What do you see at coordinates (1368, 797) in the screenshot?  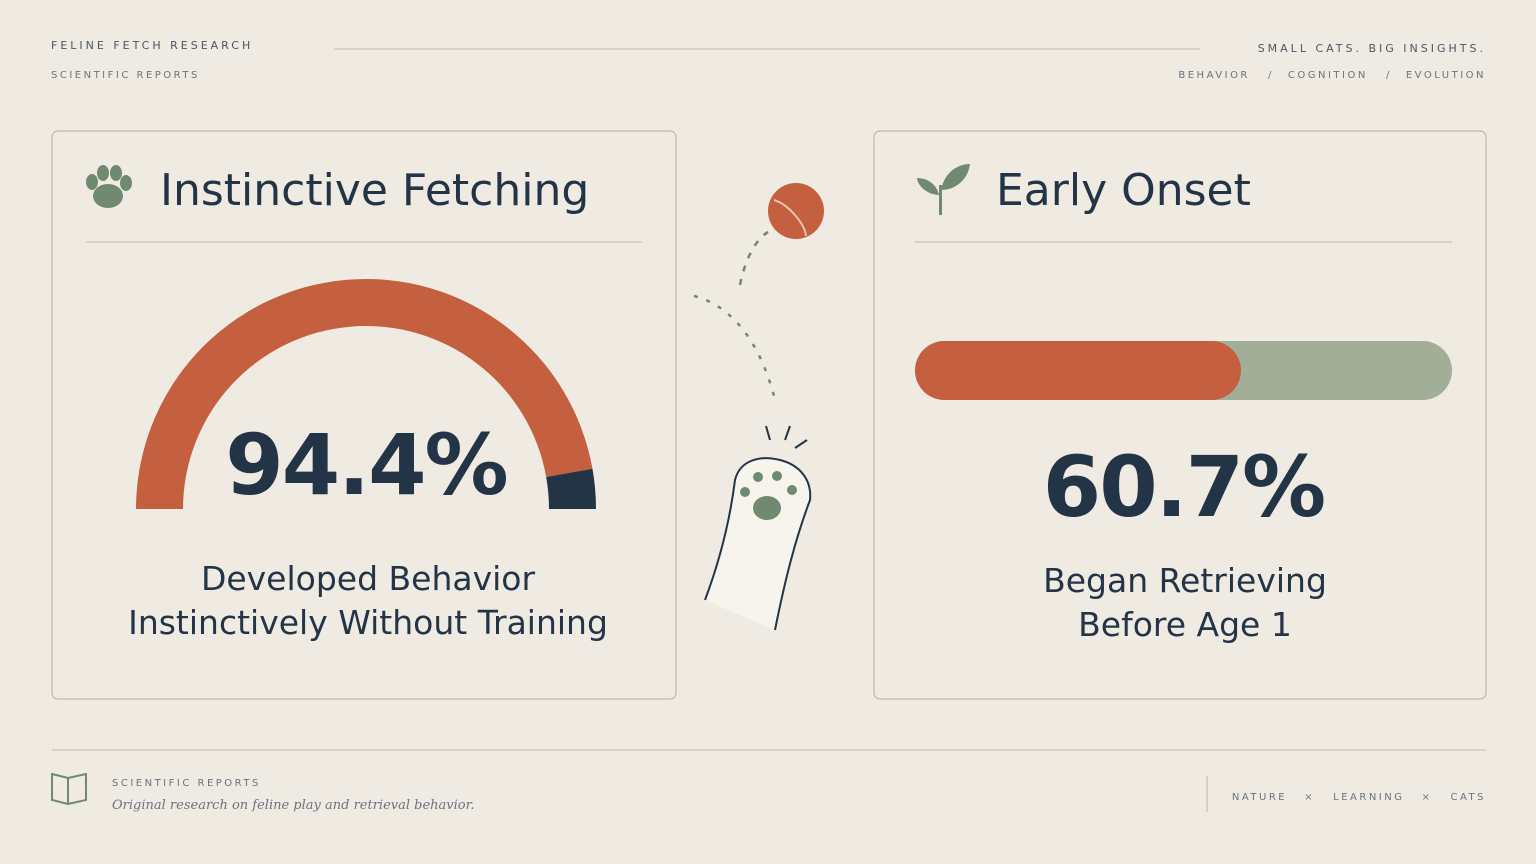 I see `tag: LEARNING` at bounding box center [1368, 797].